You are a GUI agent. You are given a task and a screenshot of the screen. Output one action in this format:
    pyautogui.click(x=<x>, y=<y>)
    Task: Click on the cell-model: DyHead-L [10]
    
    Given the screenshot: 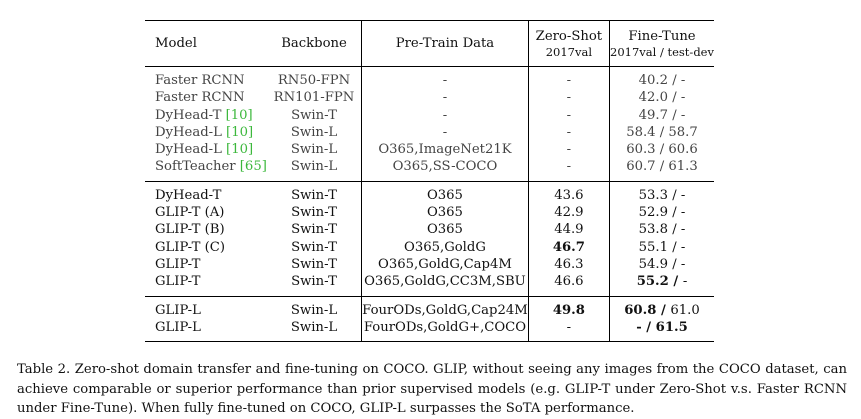 What is the action you would take?
    pyautogui.click(x=206, y=132)
    